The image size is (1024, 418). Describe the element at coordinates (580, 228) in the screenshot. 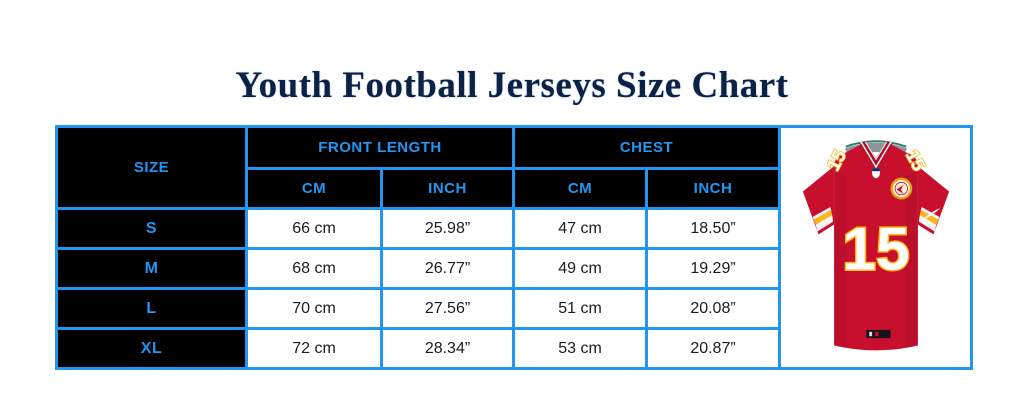

I see `cell-chest-cm: 47 cm` at that location.